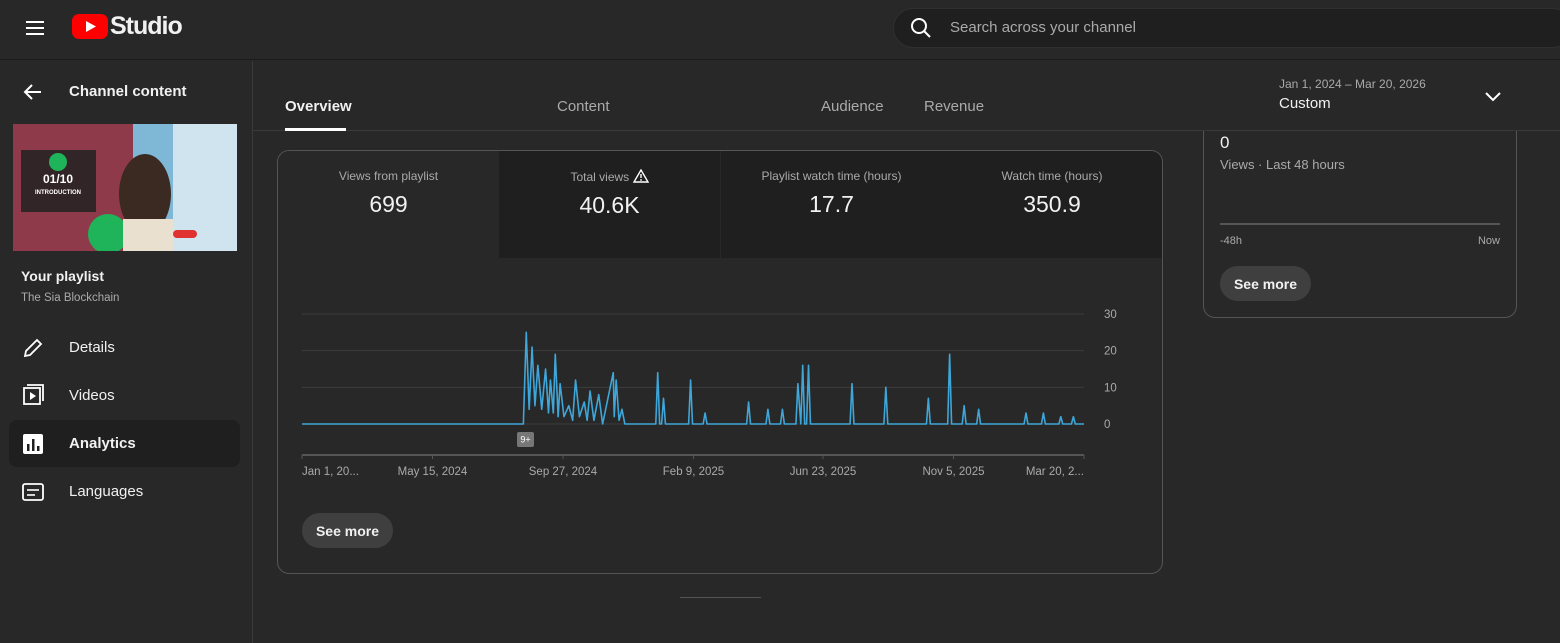  I want to click on back-label: Channel content, so click(128, 91).